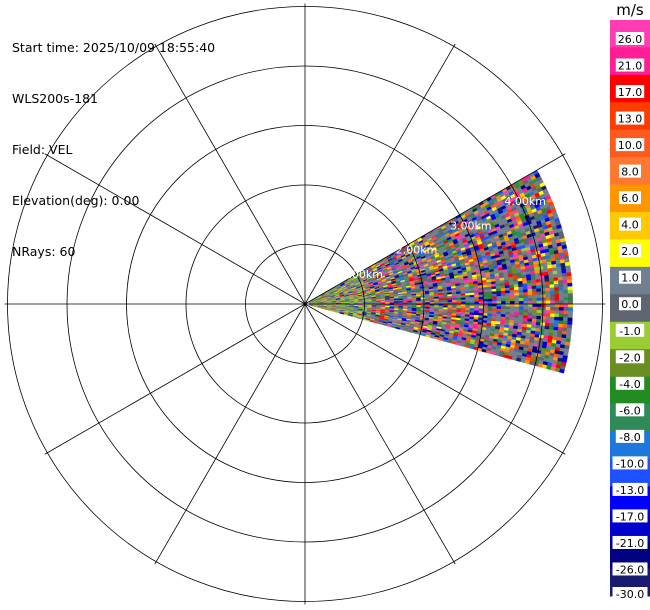 This screenshot has width=650, height=610. Describe the element at coordinates (42, 149) in the screenshot. I see `field-label: Field: VEL` at that location.